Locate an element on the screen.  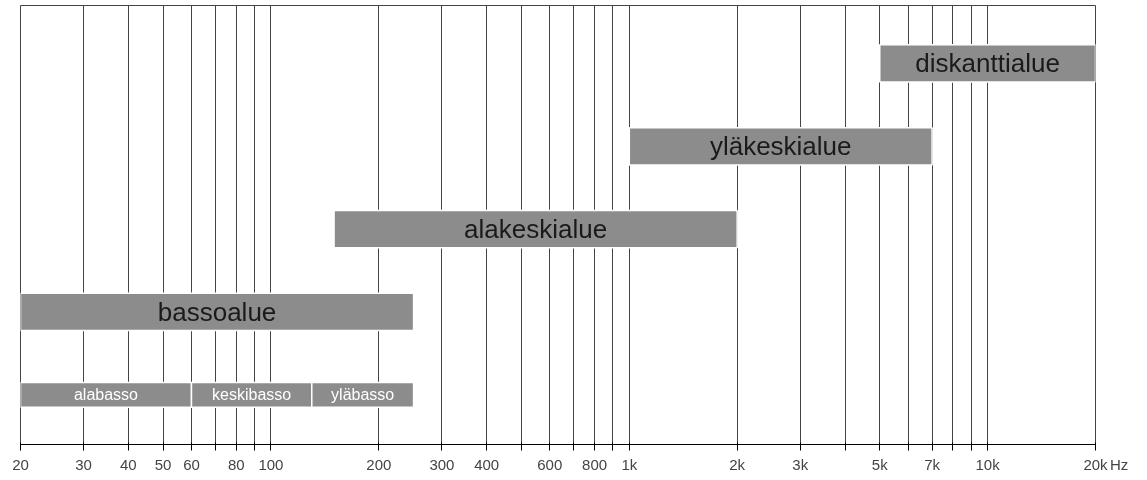
x-tick-label: 20k is located at coordinates (1096, 464).